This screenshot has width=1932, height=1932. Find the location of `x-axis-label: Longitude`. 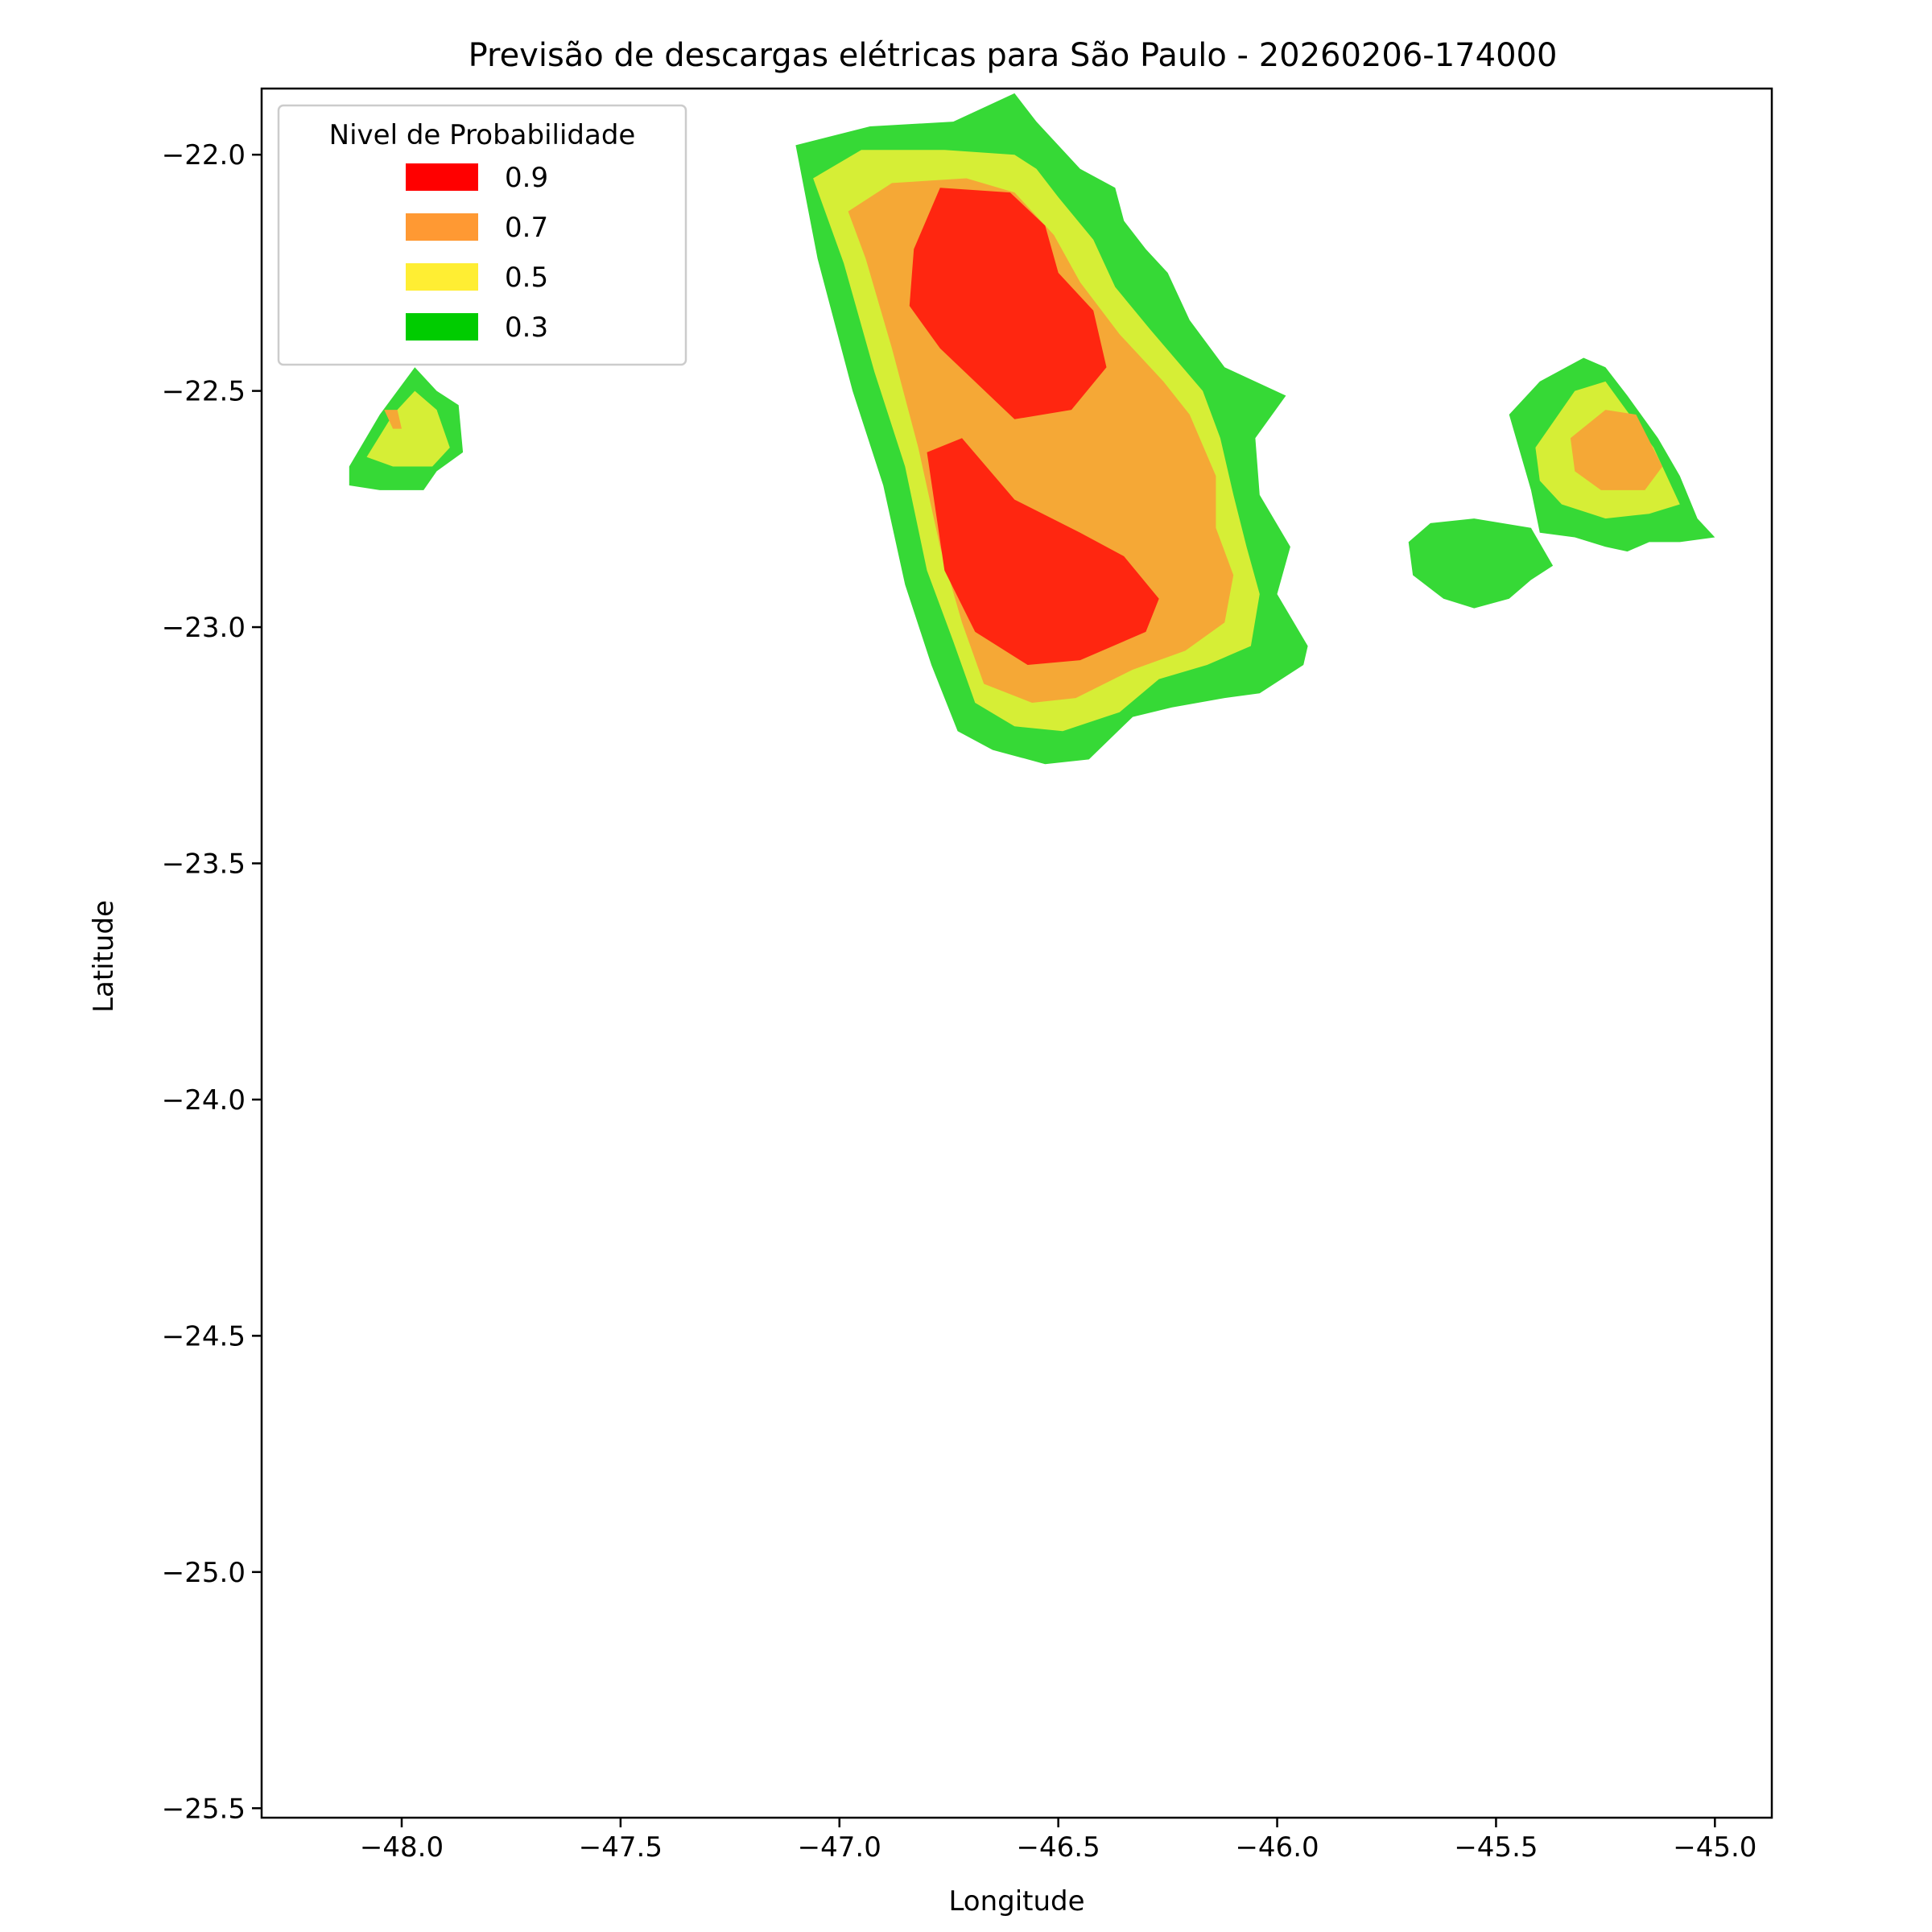

x-axis-label: Longitude is located at coordinates (1016, 1901).